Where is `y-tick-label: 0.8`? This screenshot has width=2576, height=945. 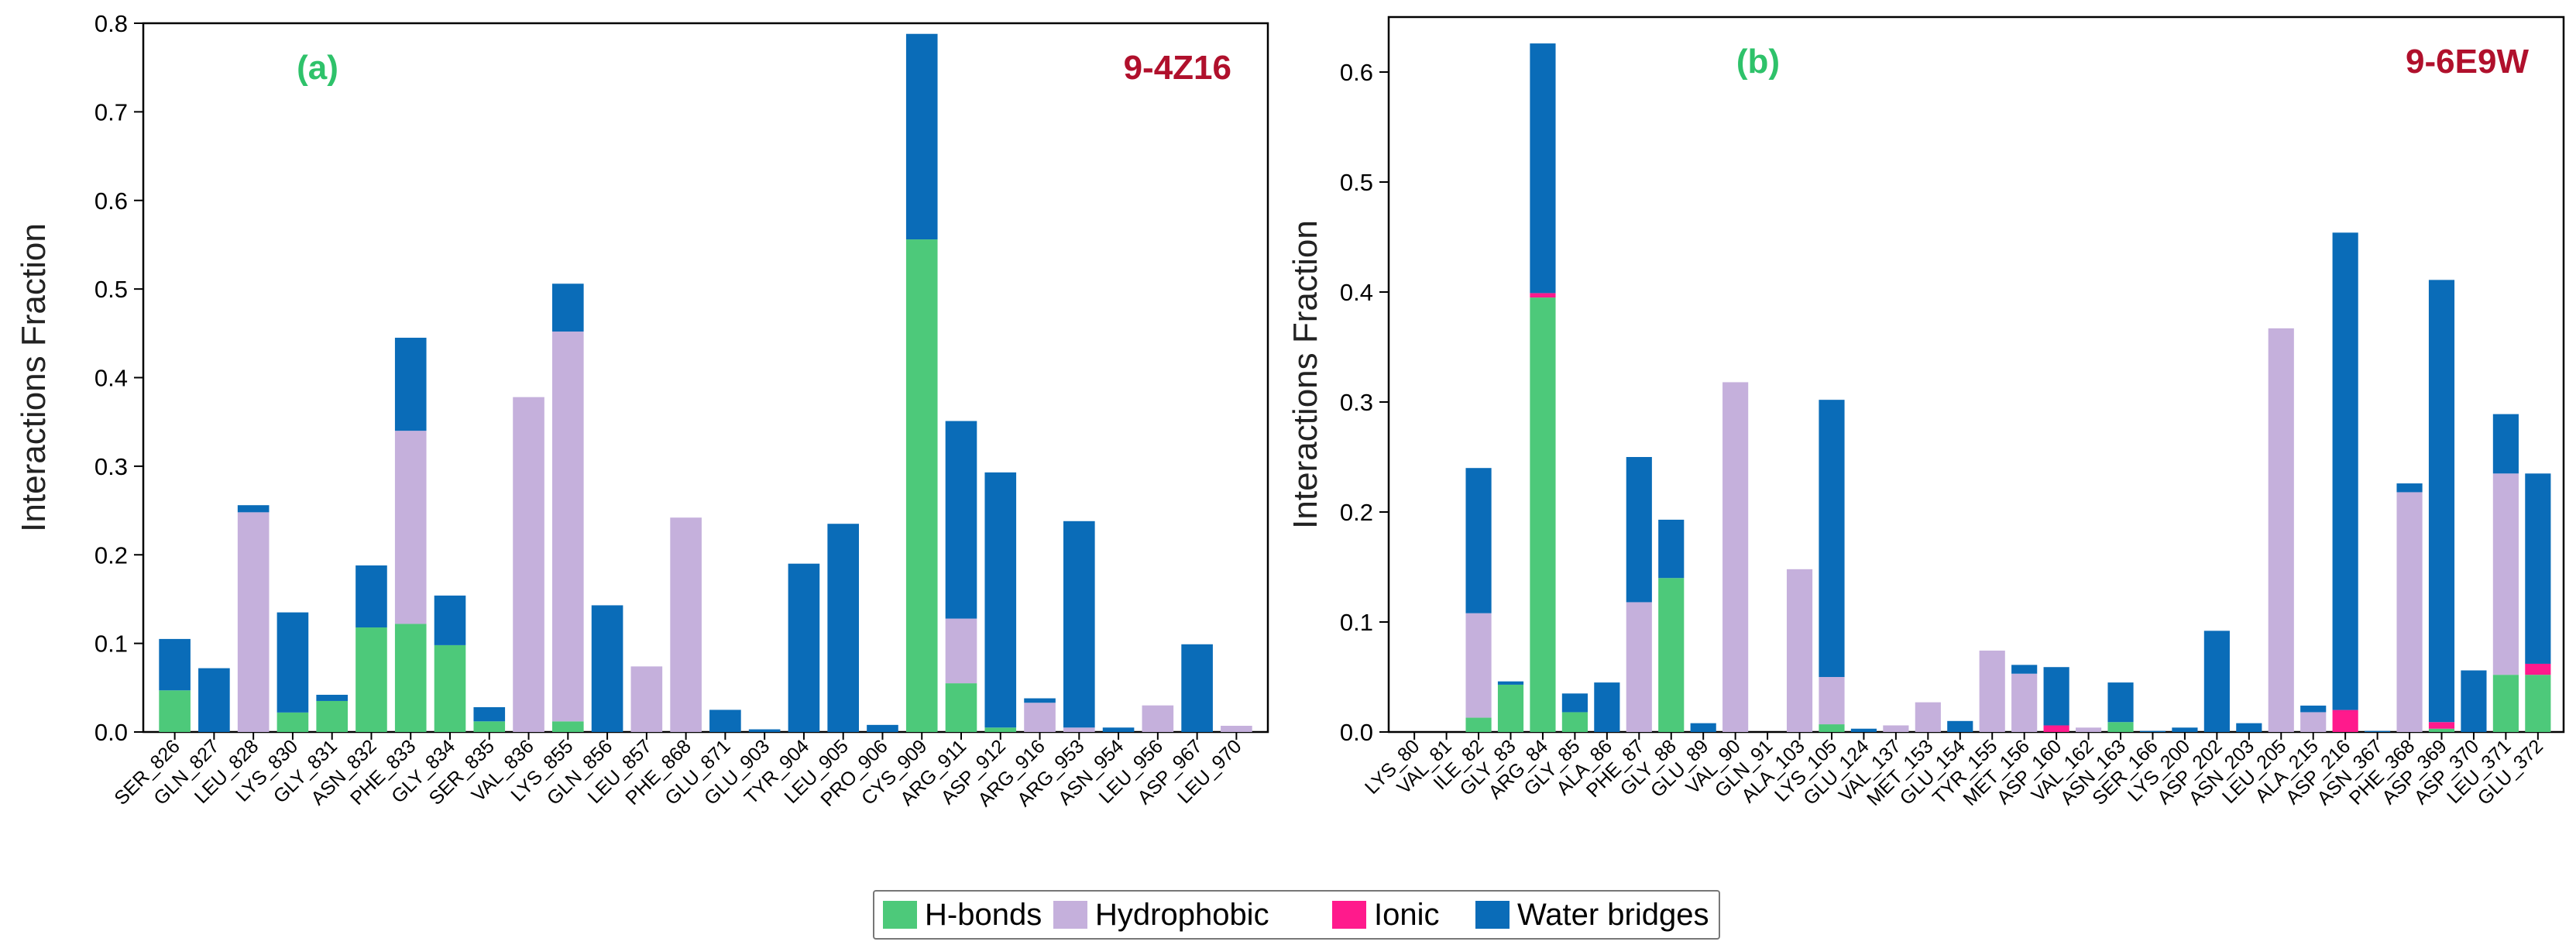
y-tick-label: 0.8 is located at coordinates (111, 23).